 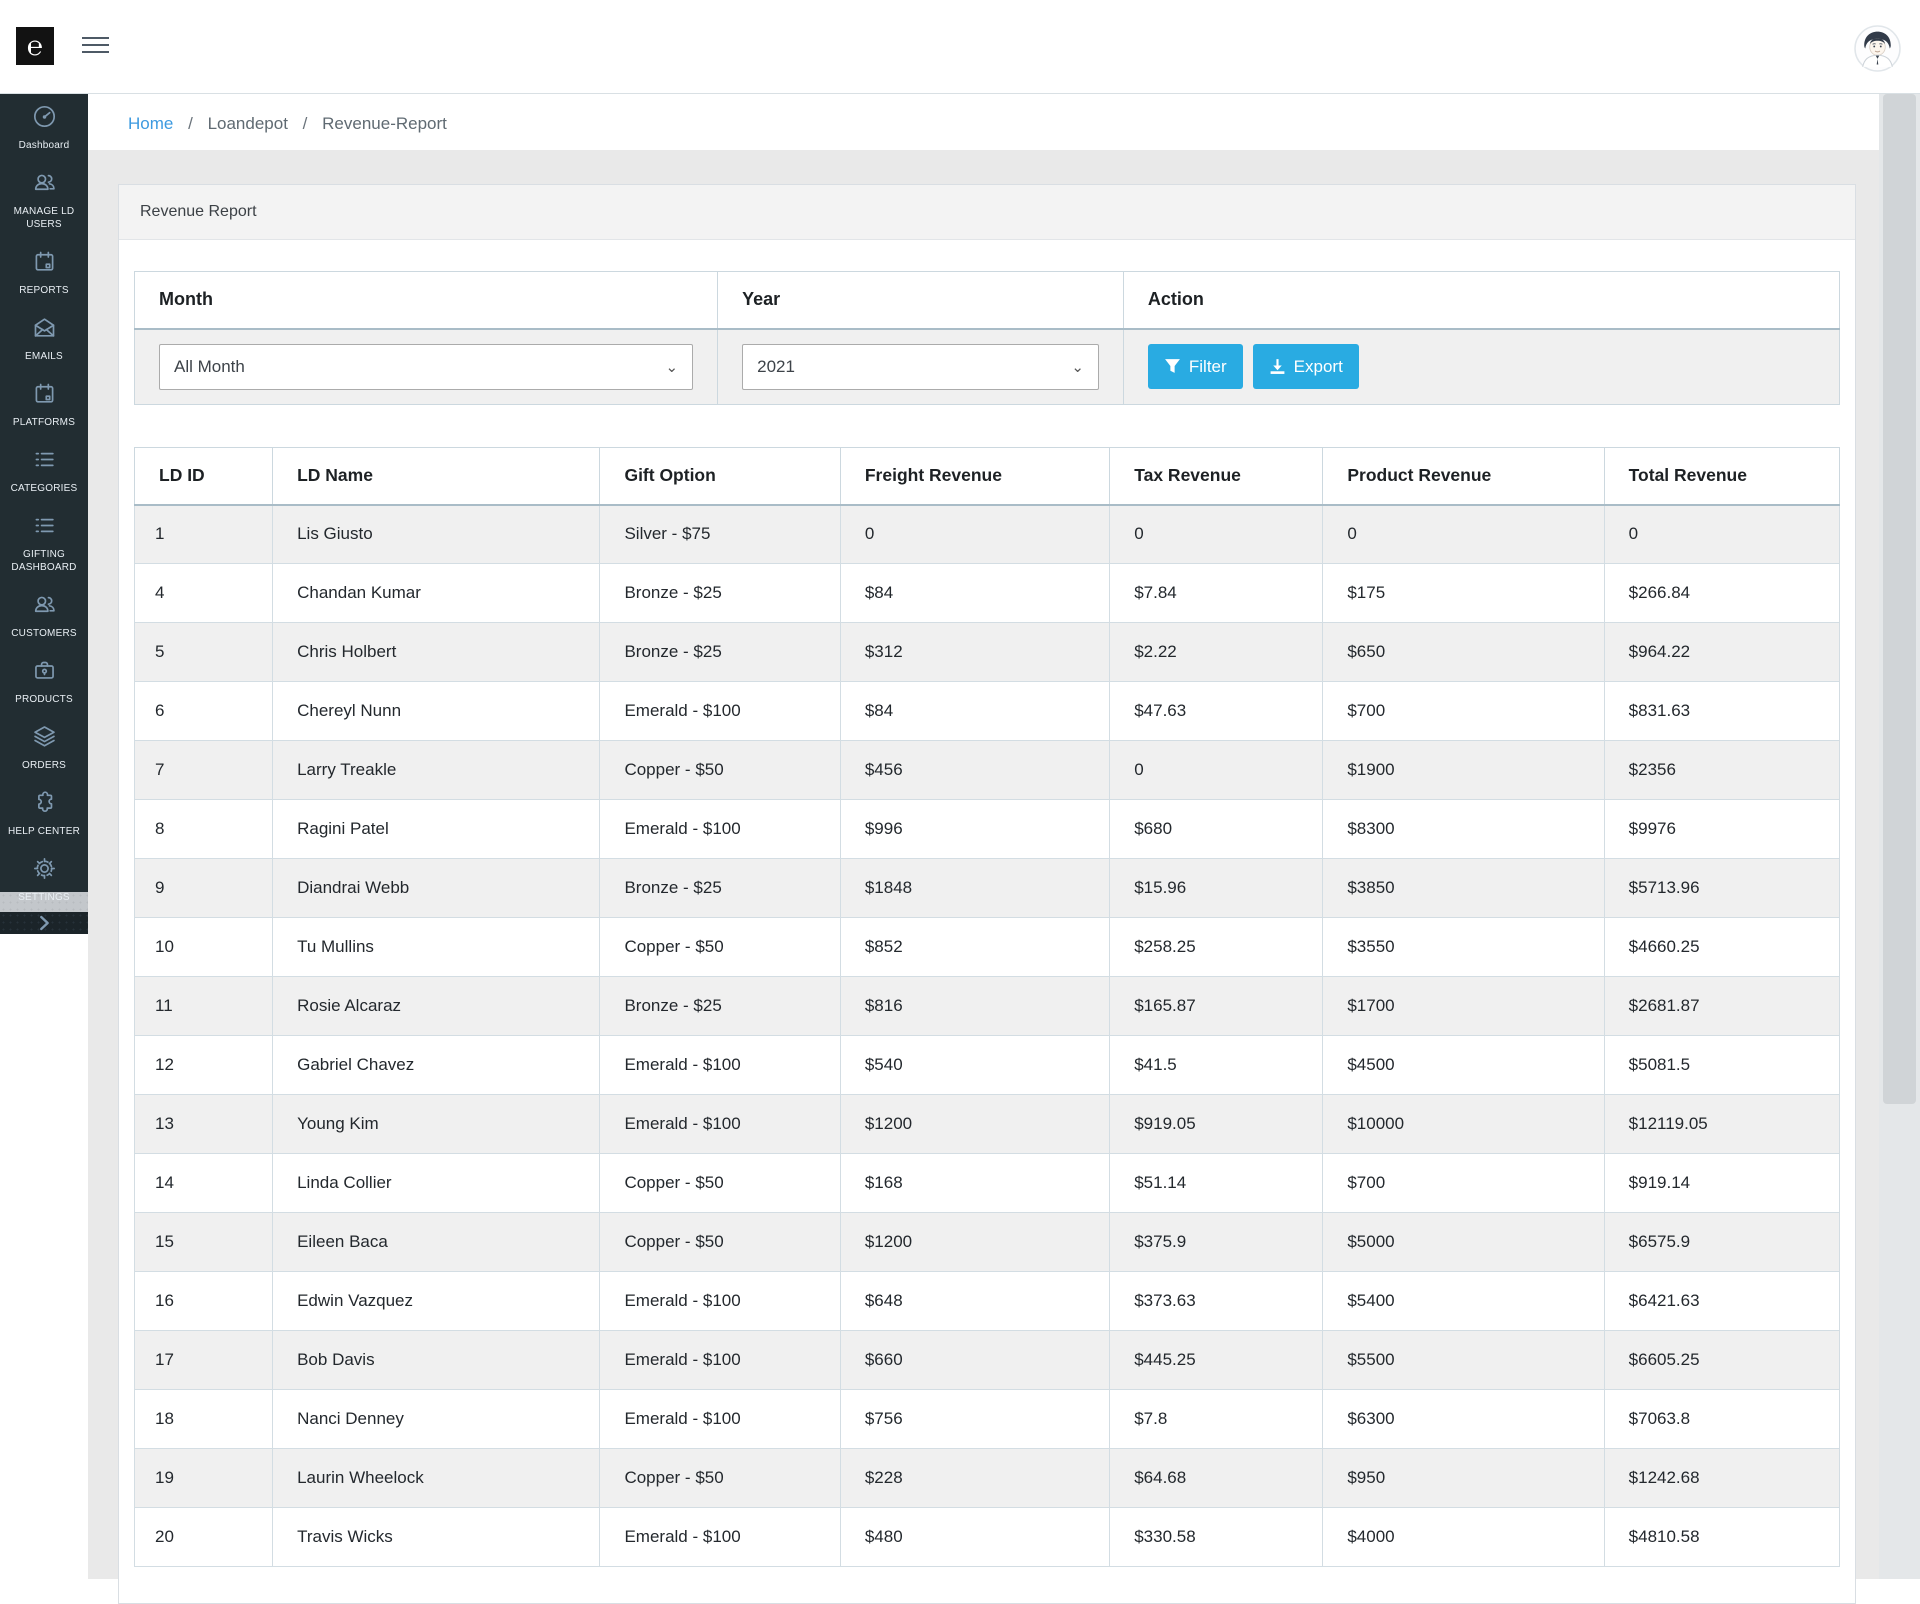 What do you see at coordinates (1216, 1242) in the screenshot?
I see `table-cell: $375.9` at bounding box center [1216, 1242].